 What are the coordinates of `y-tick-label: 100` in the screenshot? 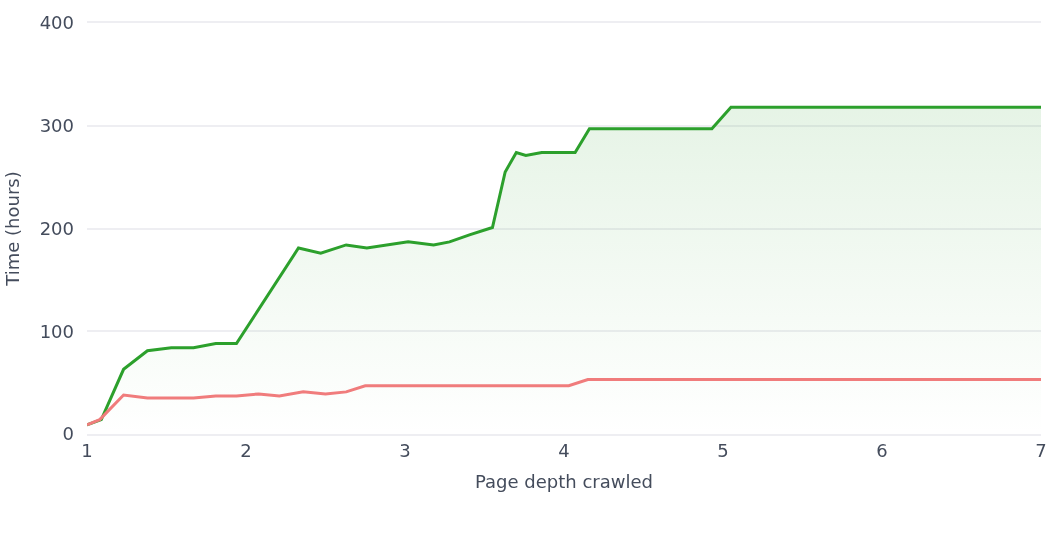 It's located at (56, 331).